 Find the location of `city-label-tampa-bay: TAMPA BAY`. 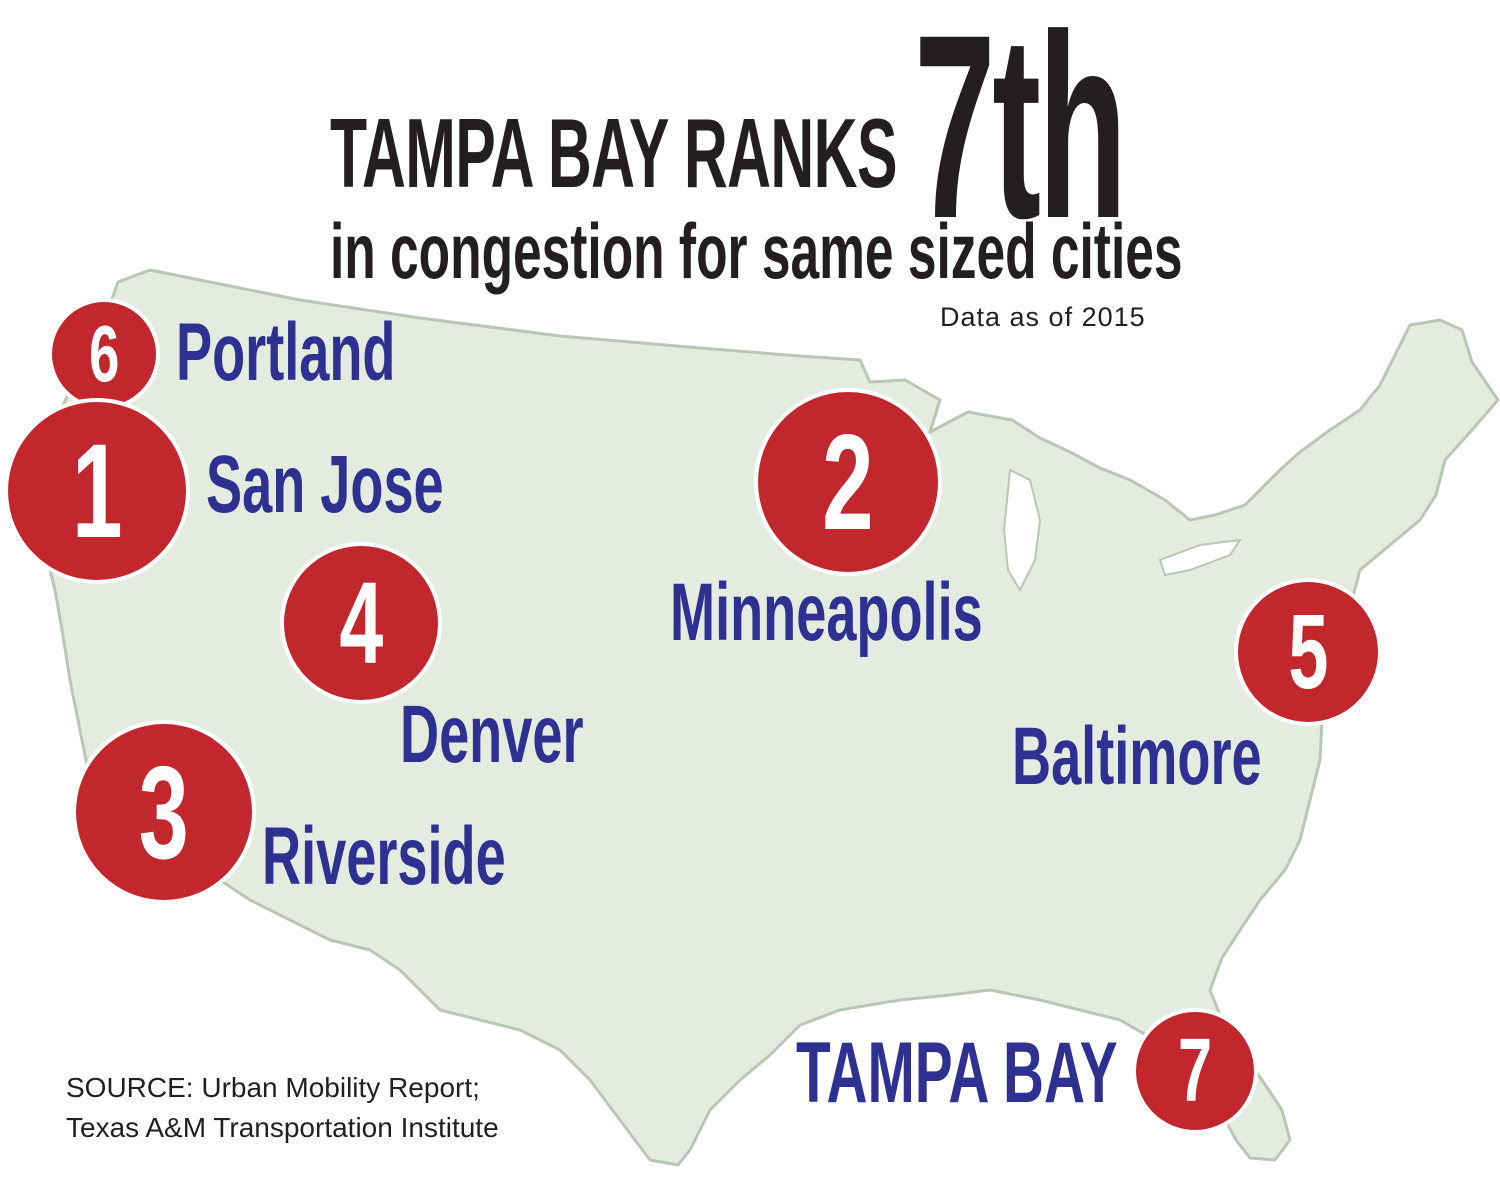

city-label-tampa-bay: TAMPA BAY is located at coordinates (957, 1073).